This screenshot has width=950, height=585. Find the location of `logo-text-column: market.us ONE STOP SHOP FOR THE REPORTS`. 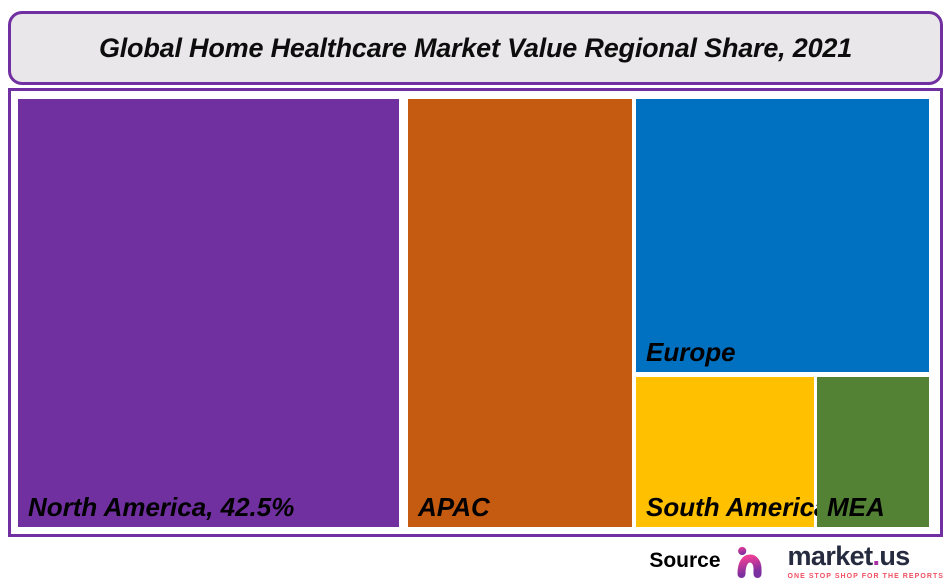

logo-text-column: market.us ONE STOP SHOP FOR THE REPORTS is located at coordinates (865, 560).